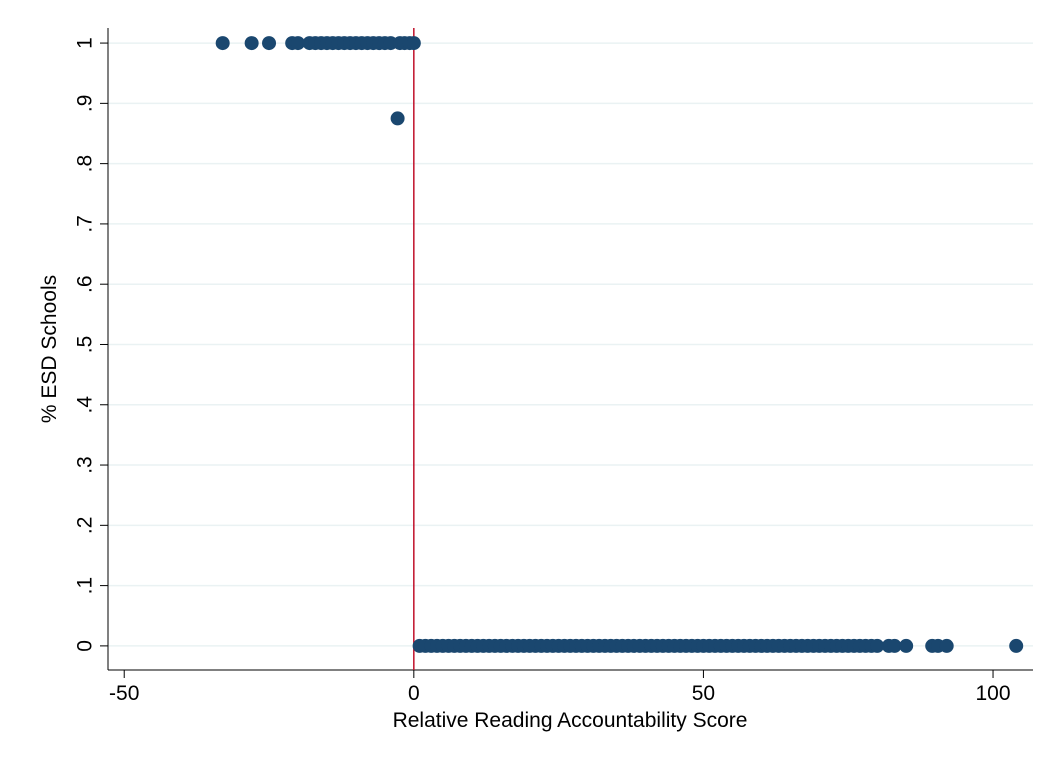 This screenshot has width=1047, height=763. What do you see at coordinates (85, 43) in the screenshot?
I see `y-tick-label: 1` at bounding box center [85, 43].